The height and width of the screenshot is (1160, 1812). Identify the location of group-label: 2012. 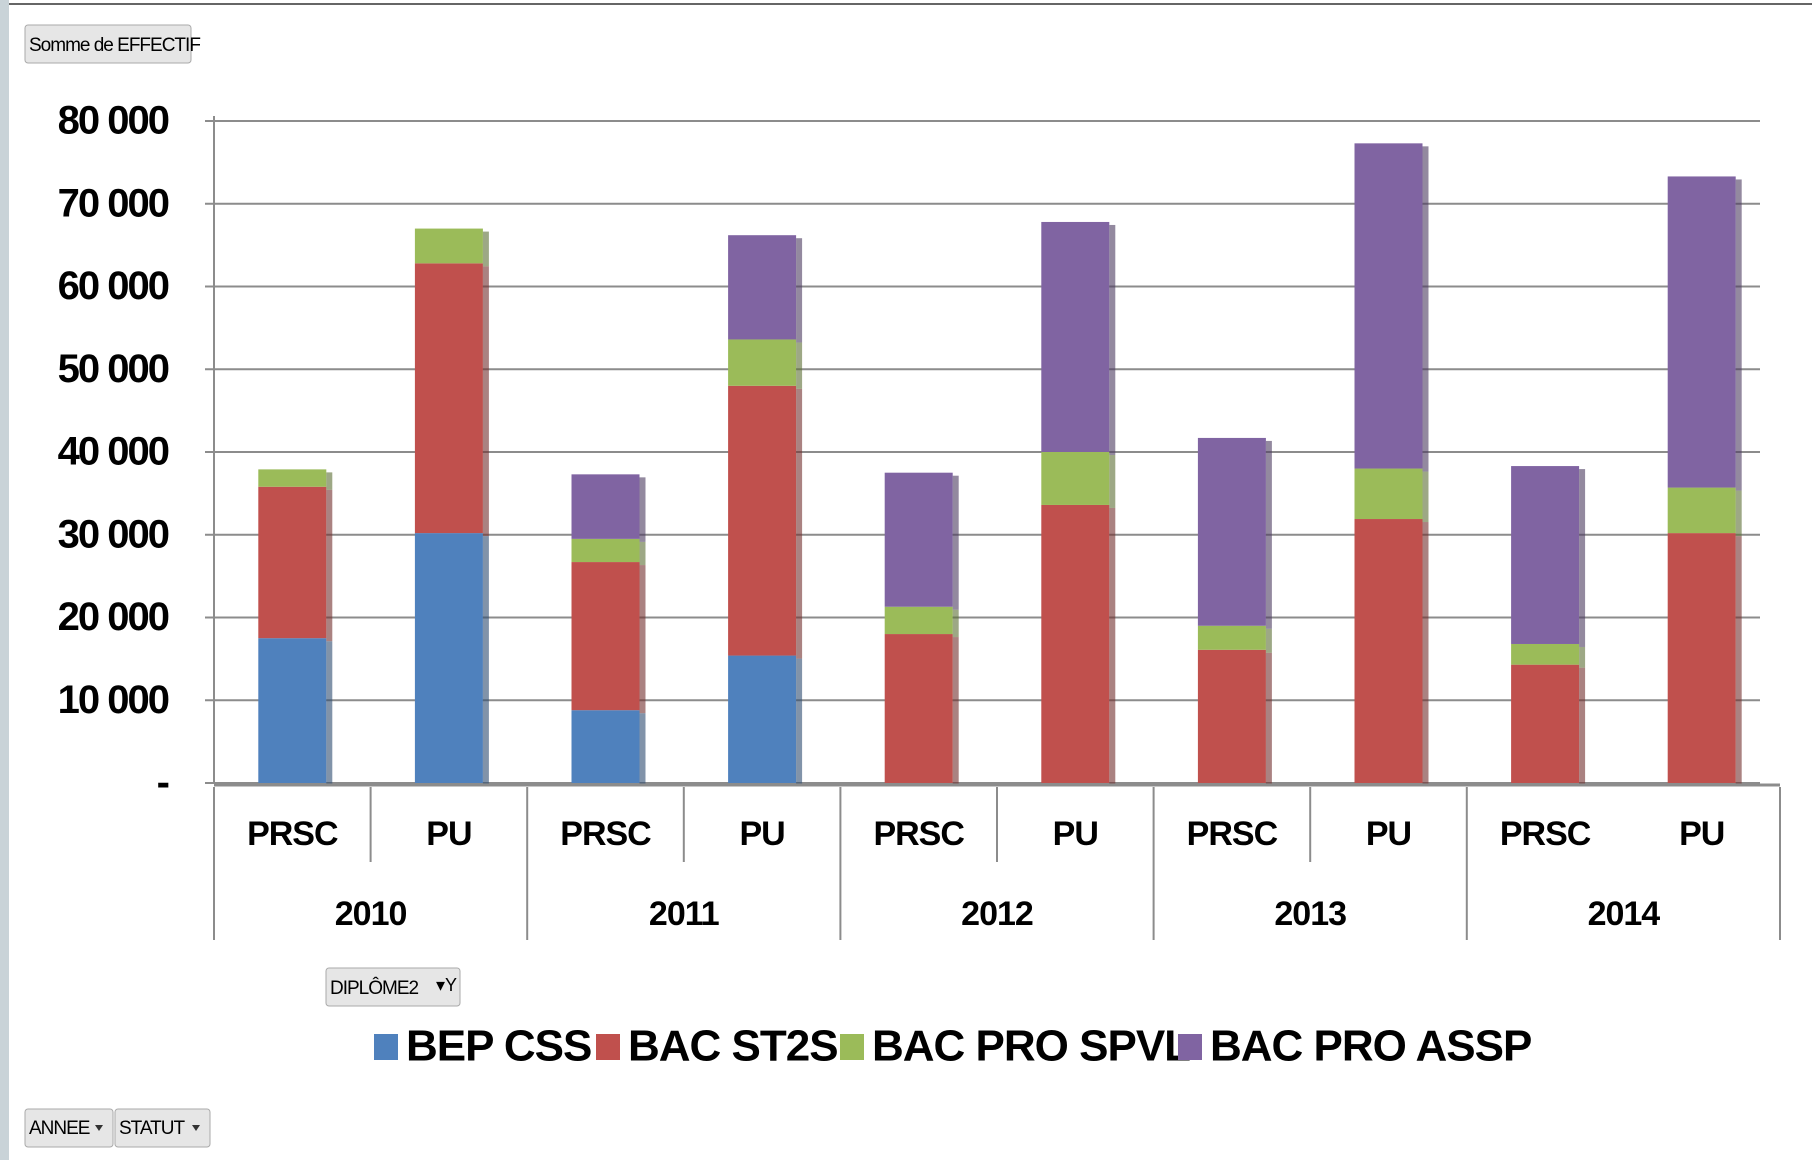
(997, 914).